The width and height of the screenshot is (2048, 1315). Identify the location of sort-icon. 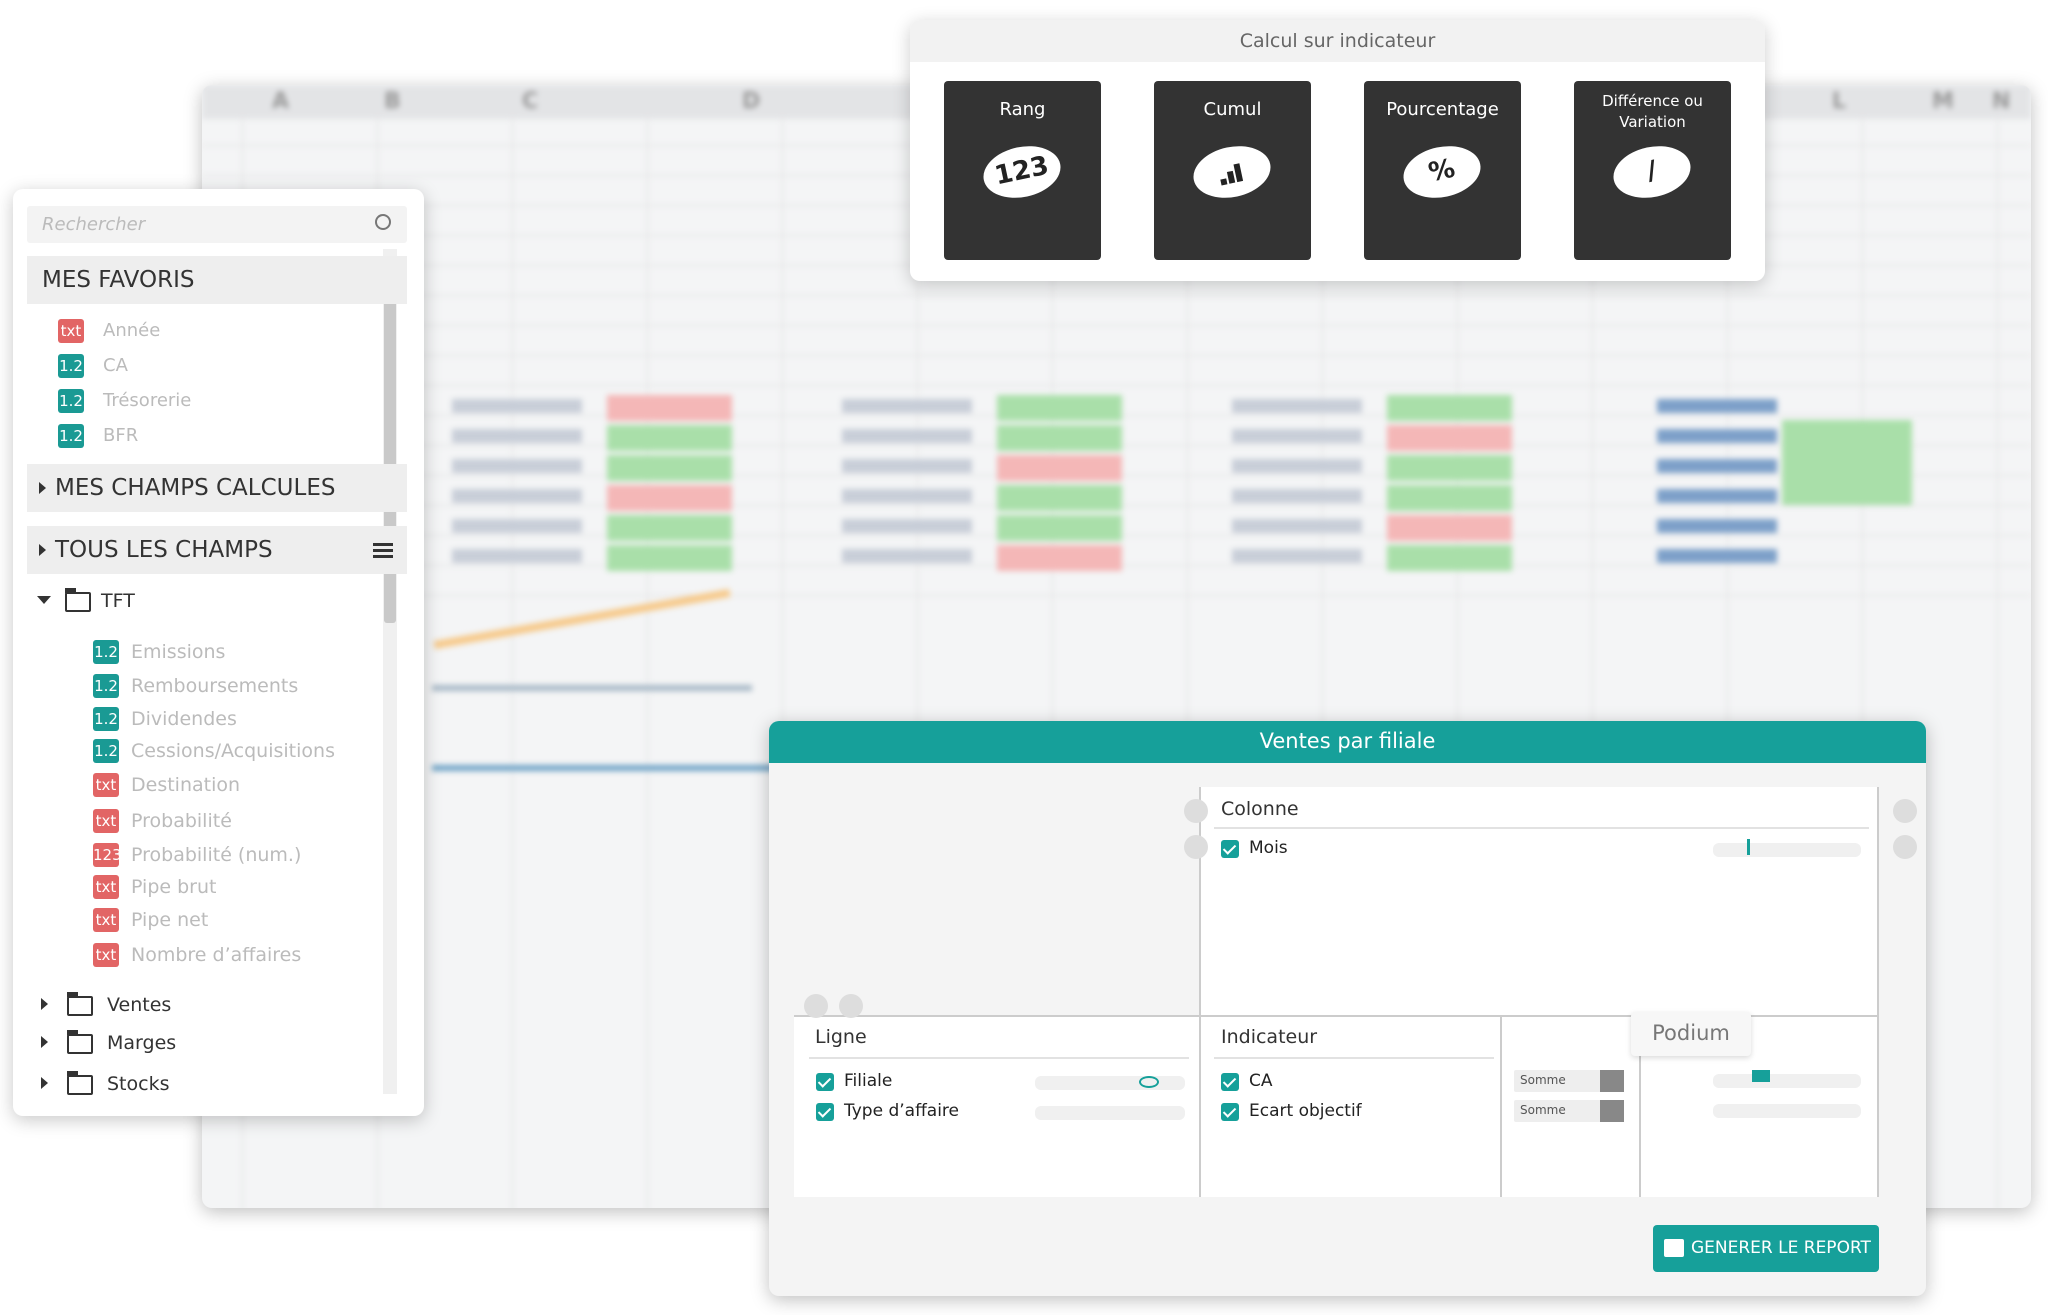
(1748, 847).